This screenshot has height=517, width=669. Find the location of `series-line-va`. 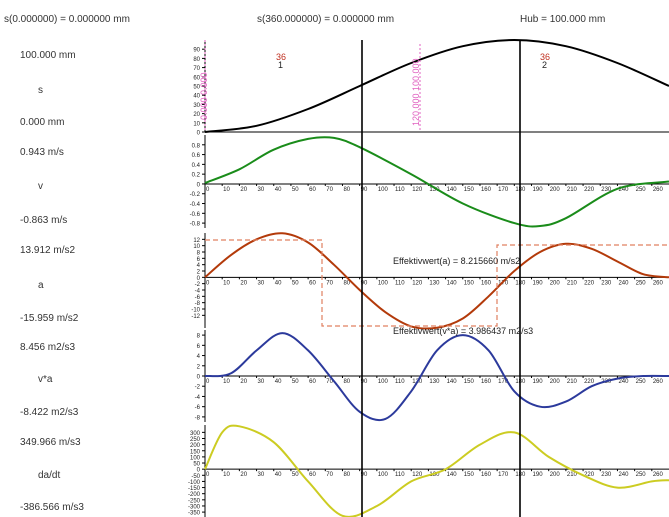

series-line-va is located at coordinates (436, 377).